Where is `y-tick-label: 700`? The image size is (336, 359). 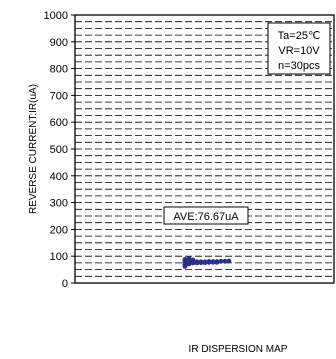 y-tick-label: 700 is located at coordinates (59, 96).